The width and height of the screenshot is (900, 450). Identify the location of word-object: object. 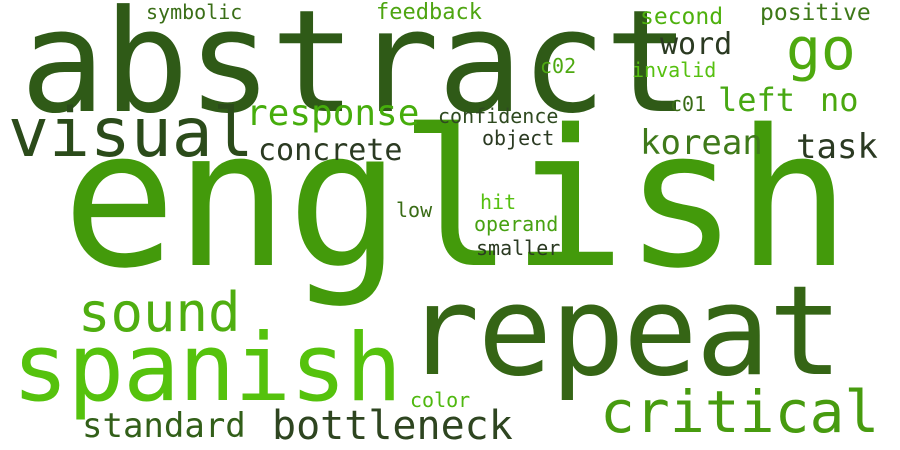
(518, 138).